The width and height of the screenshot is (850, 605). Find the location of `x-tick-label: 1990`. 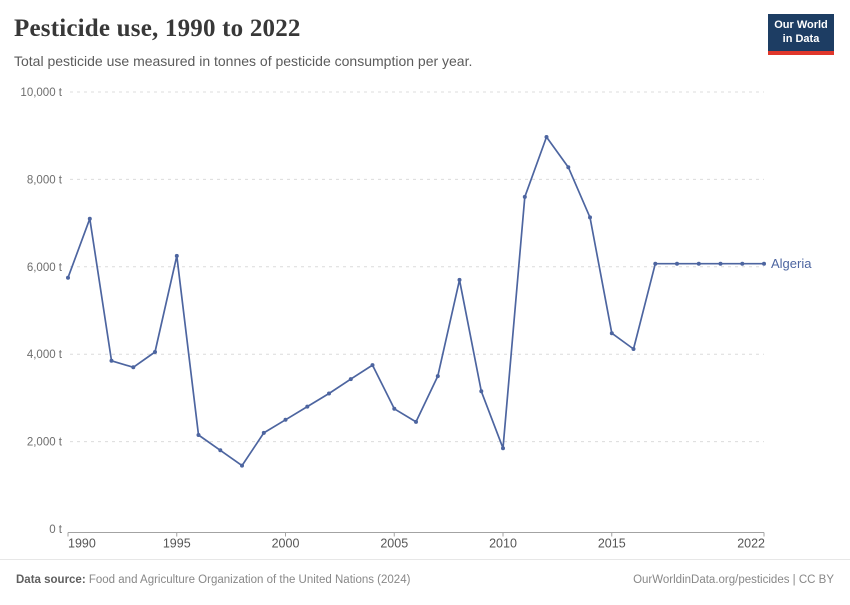

x-tick-label: 1990 is located at coordinates (82, 544).